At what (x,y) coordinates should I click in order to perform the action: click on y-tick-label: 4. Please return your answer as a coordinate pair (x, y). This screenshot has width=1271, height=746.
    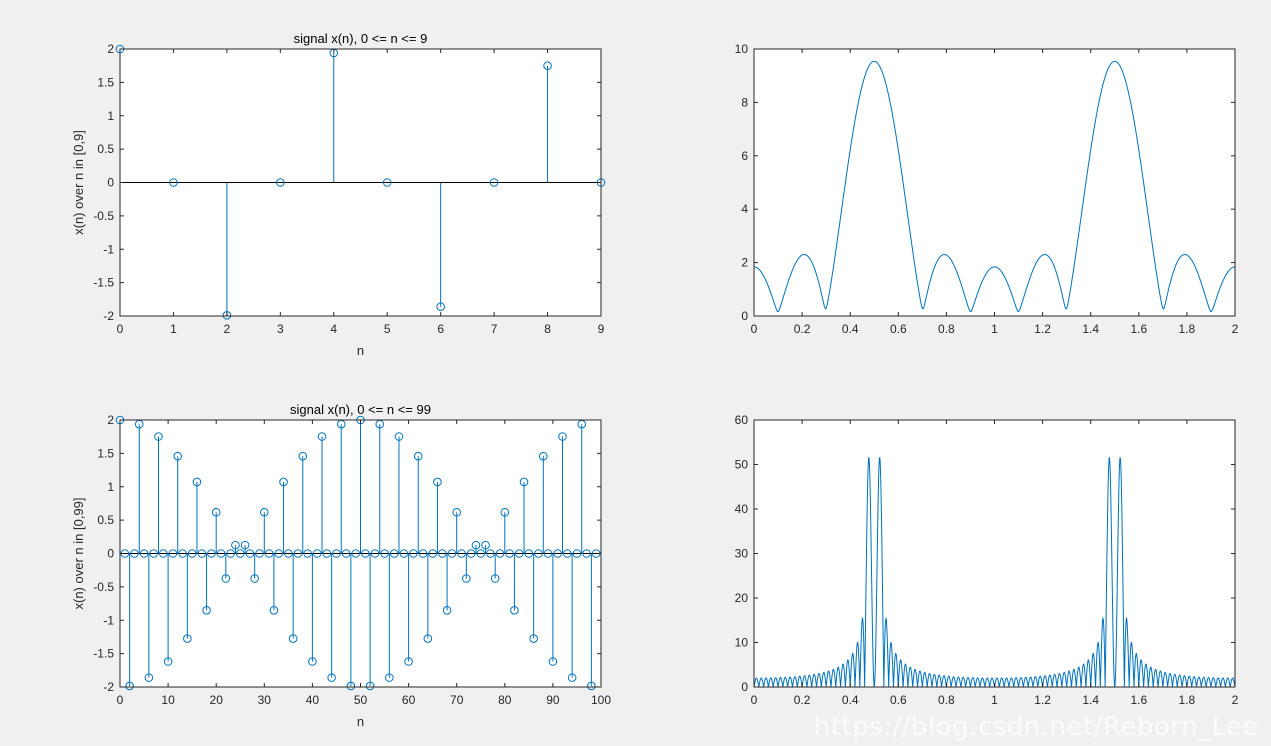
    Looking at the image, I should click on (744, 209).